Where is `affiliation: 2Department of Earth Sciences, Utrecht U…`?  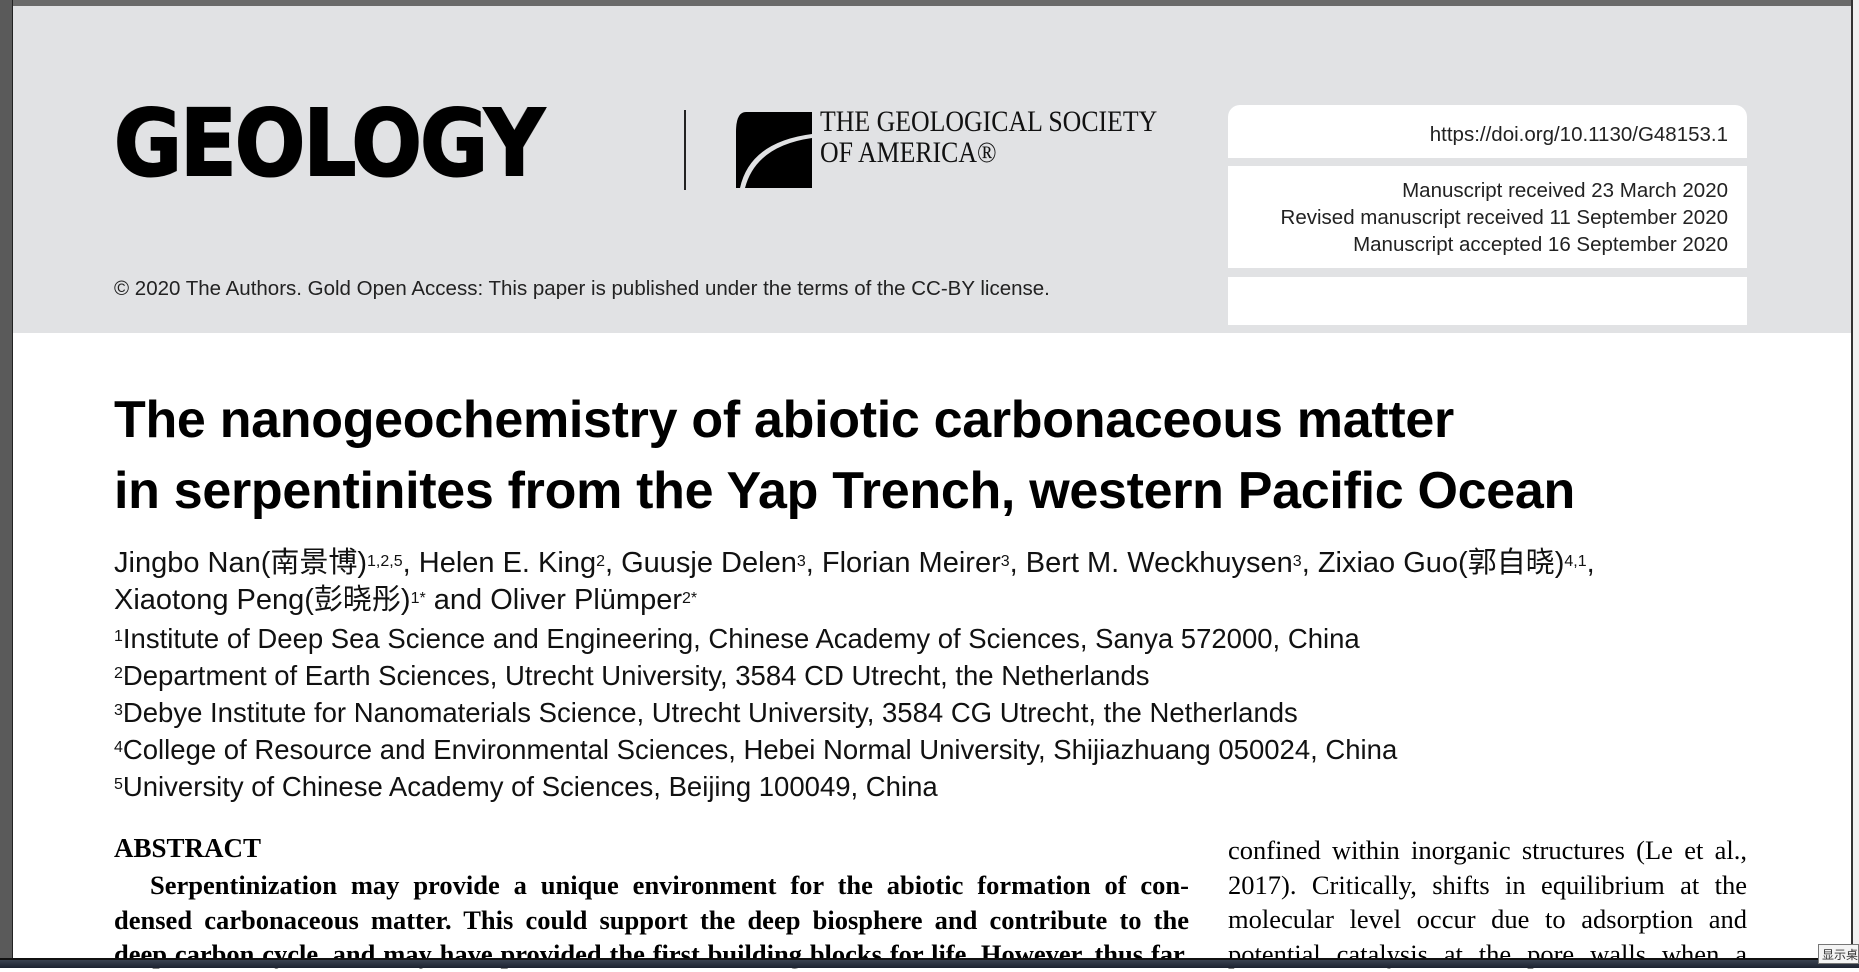
affiliation: 2Department of Earth Sciences, Utrecht U… is located at coordinates (755, 675).